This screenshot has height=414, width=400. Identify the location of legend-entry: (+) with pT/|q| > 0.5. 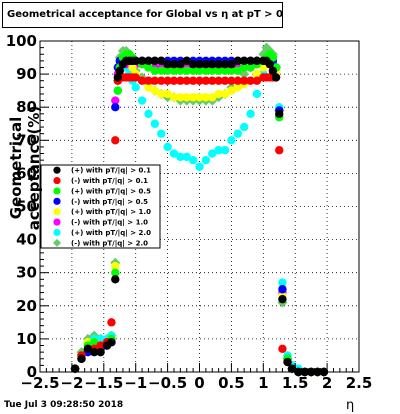
(111, 191).